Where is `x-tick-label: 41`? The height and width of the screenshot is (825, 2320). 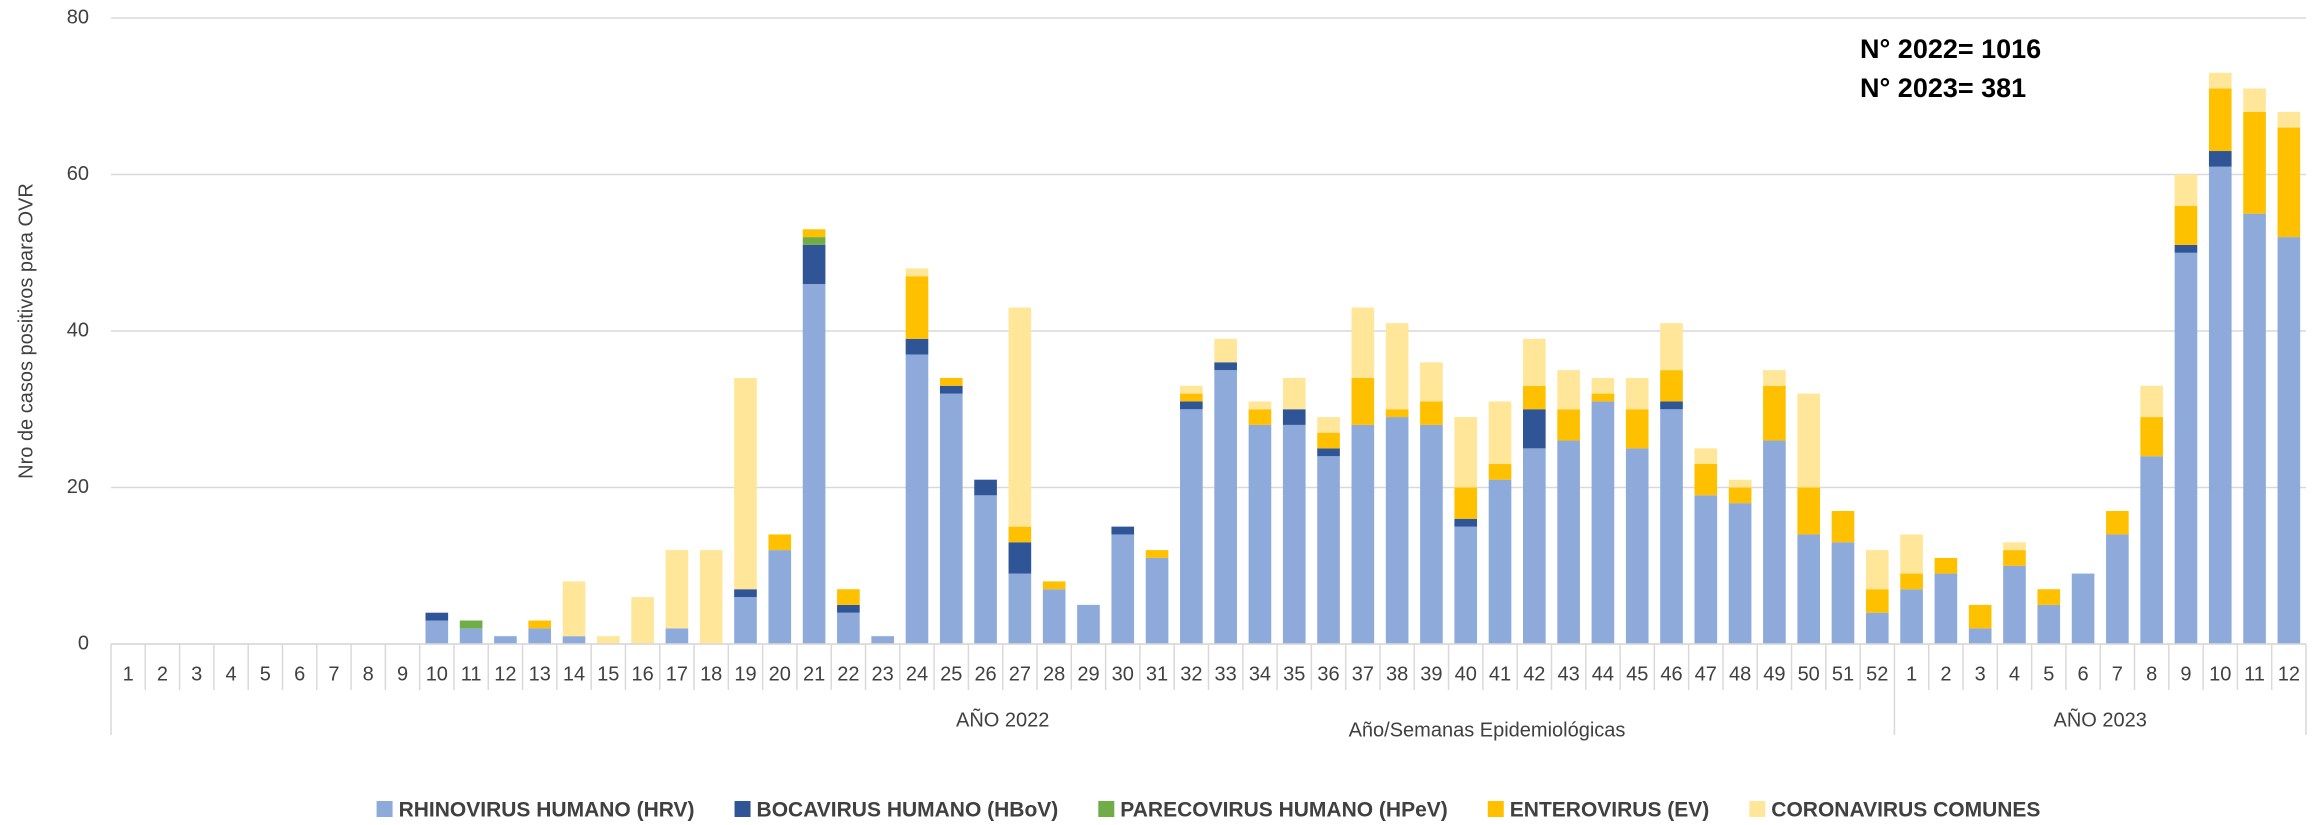 x-tick-label: 41 is located at coordinates (1500, 674).